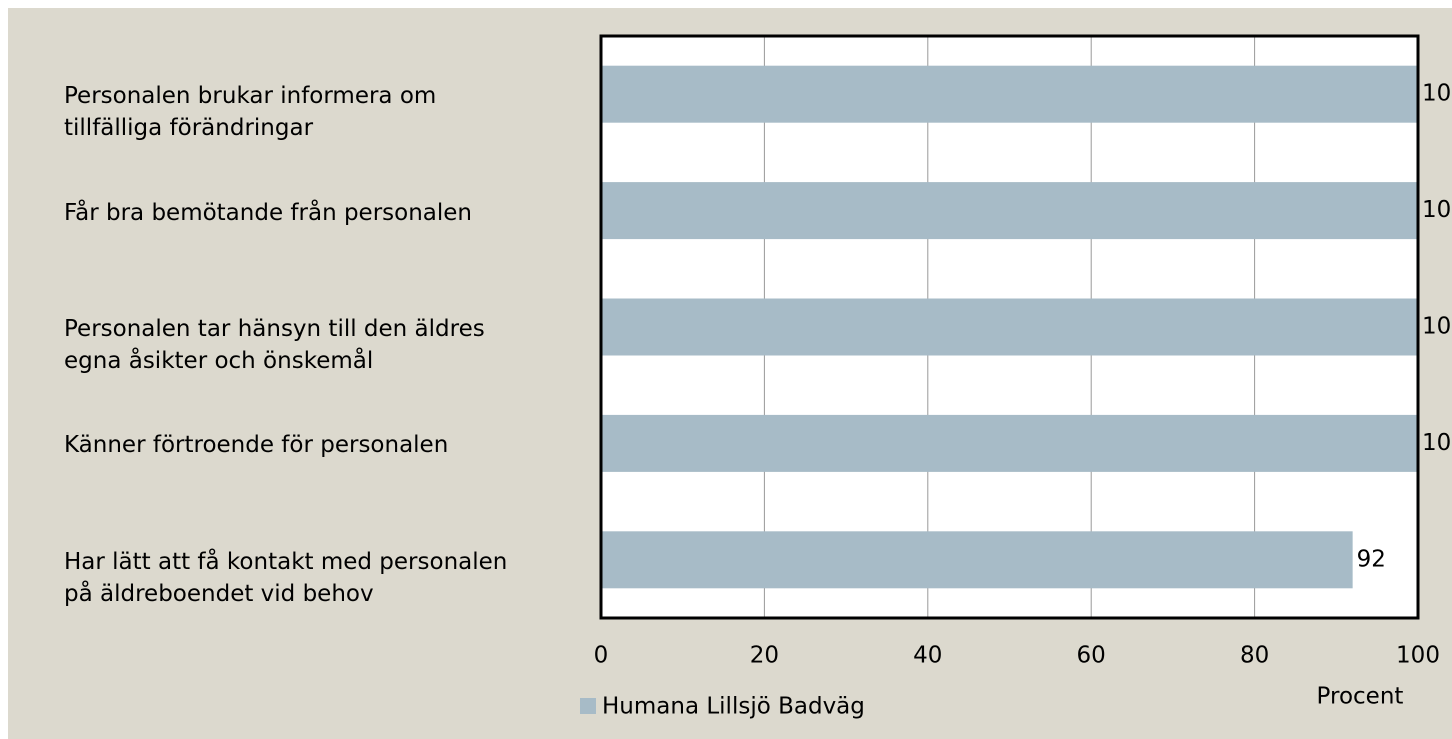 This screenshot has height=739, width=1452. What do you see at coordinates (1418, 656) in the screenshot?
I see `x-tick-label: 100` at bounding box center [1418, 656].